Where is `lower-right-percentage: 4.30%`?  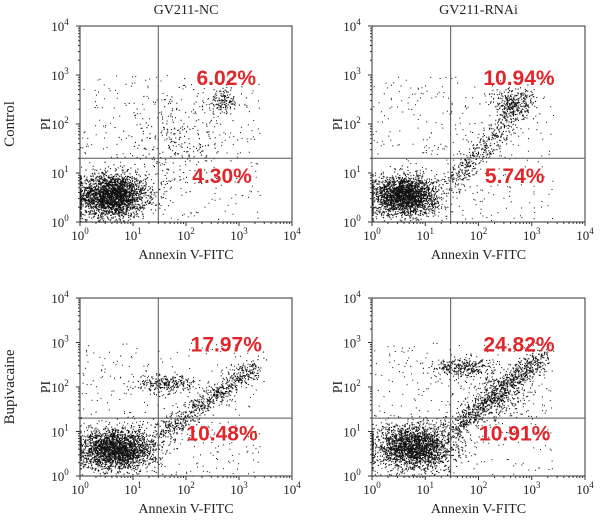
lower-right-percentage: 4.30% is located at coordinates (222, 176).